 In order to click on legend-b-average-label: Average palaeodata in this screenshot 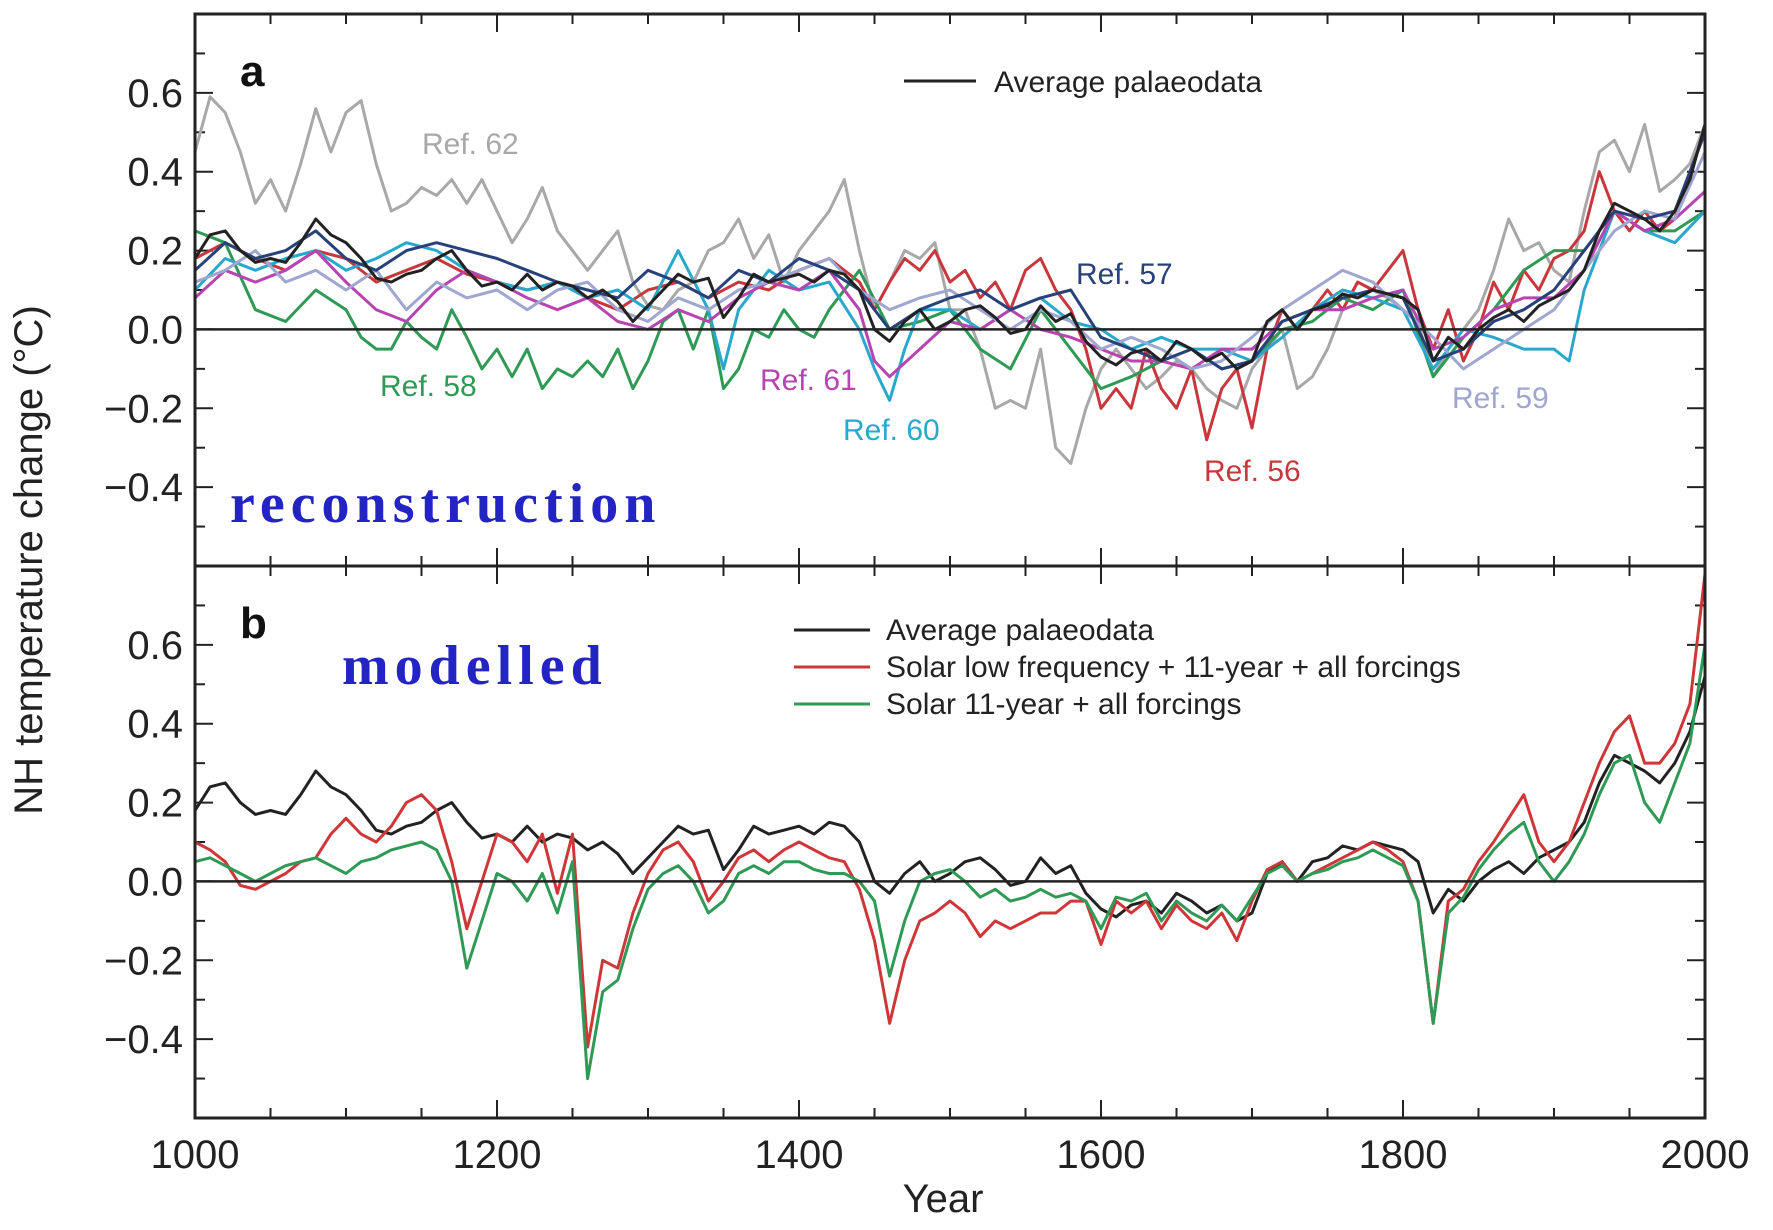, I will do `click(1020, 630)`.